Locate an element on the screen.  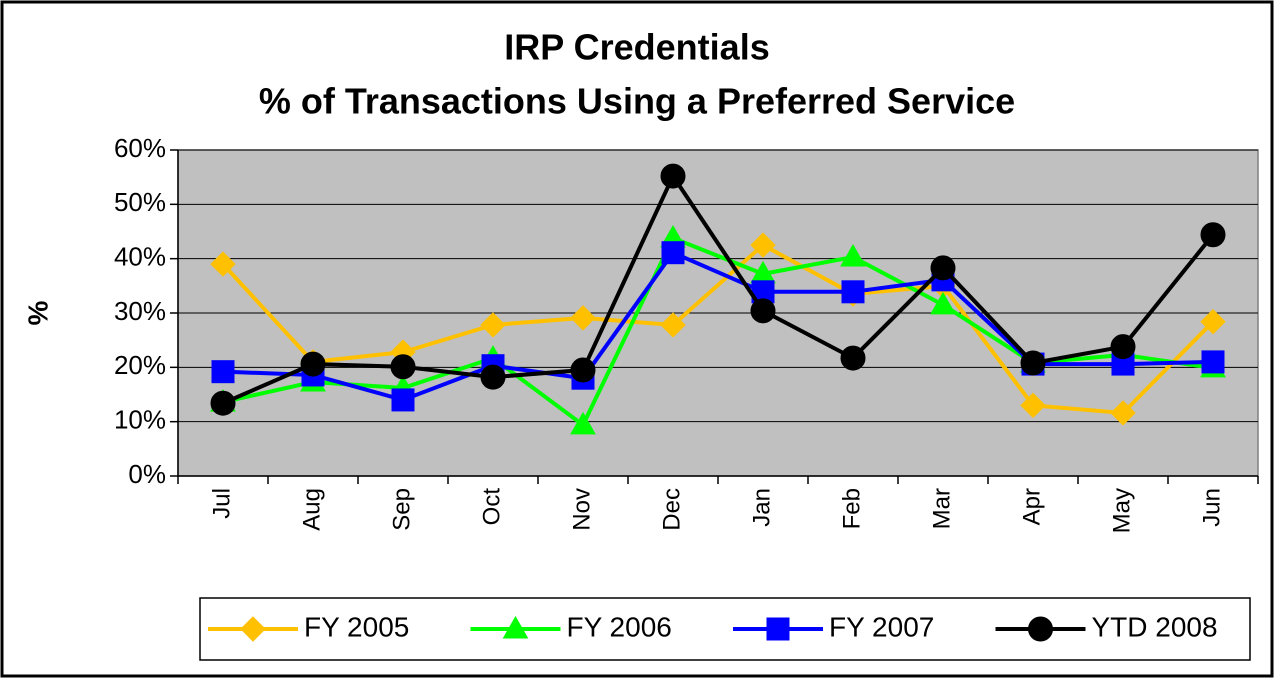
y-tick-label: 40% is located at coordinates (140, 257).